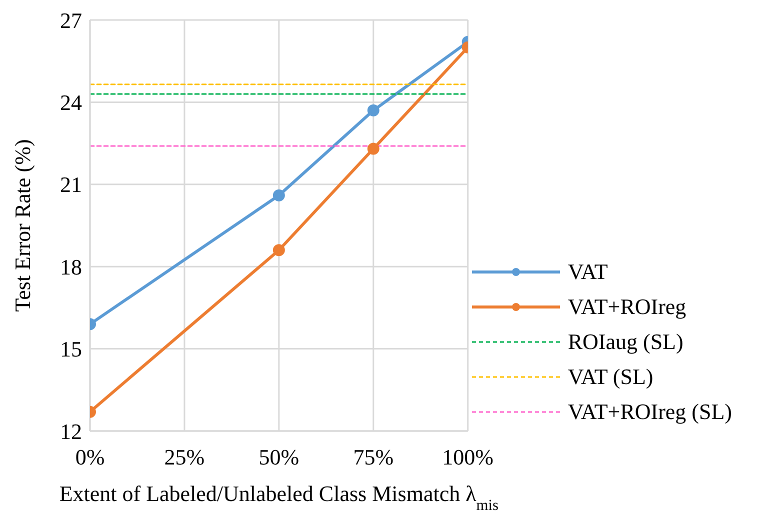 The height and width of the screenshot is (529, 764). What do you see at coordinates (373, 457) in the screenshot?
I see `x-tick-label: 75%` at bounding box center [373, 457].